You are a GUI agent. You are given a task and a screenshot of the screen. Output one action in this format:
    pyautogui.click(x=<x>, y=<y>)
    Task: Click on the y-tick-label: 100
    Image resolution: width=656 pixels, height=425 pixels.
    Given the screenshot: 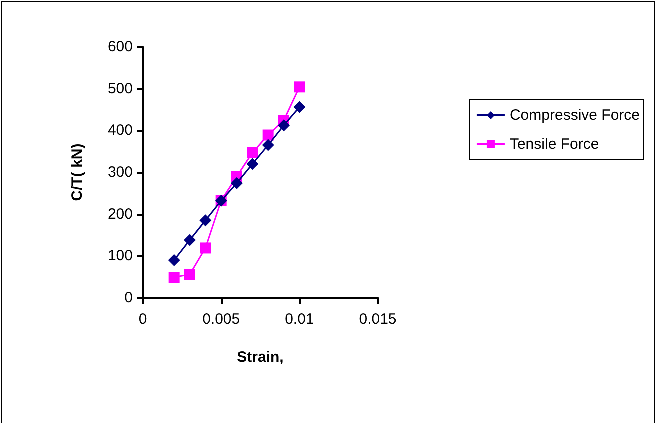 What is the action you would take?
    pyautogui.click(x=120, y=256)
    